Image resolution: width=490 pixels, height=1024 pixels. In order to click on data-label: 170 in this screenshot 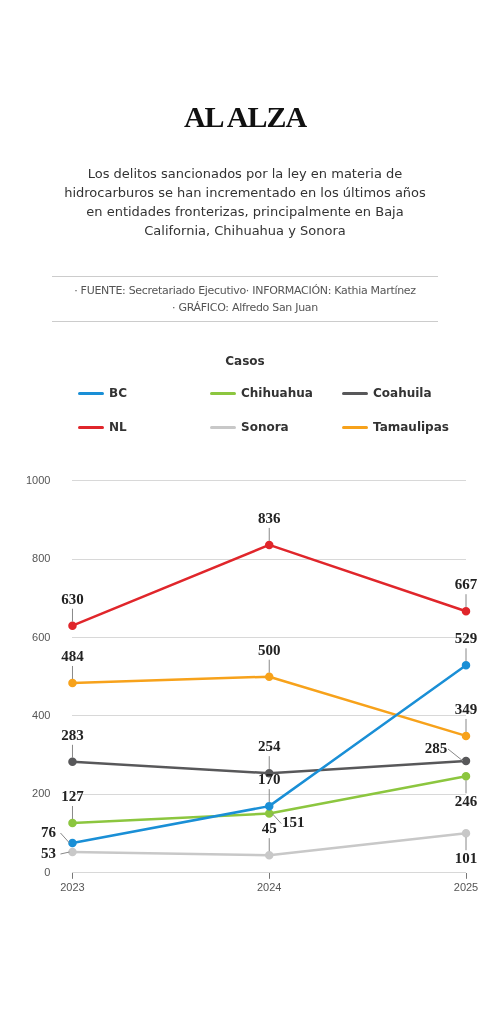, I will do `click(269, 779)`.